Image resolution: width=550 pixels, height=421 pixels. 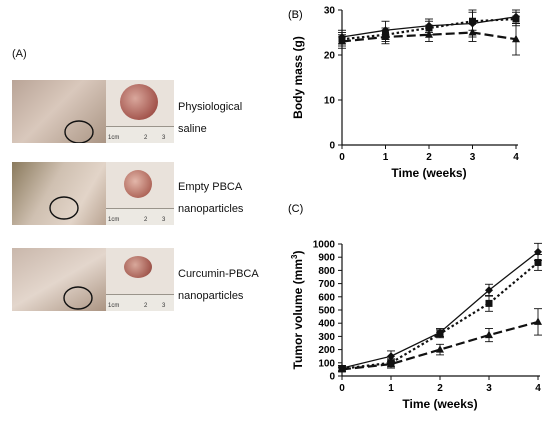 What do you see at coordinates (60, 193) in the screenshot?
I see `mouse-photo-empty-pbca` at bounding box center [60, 193].